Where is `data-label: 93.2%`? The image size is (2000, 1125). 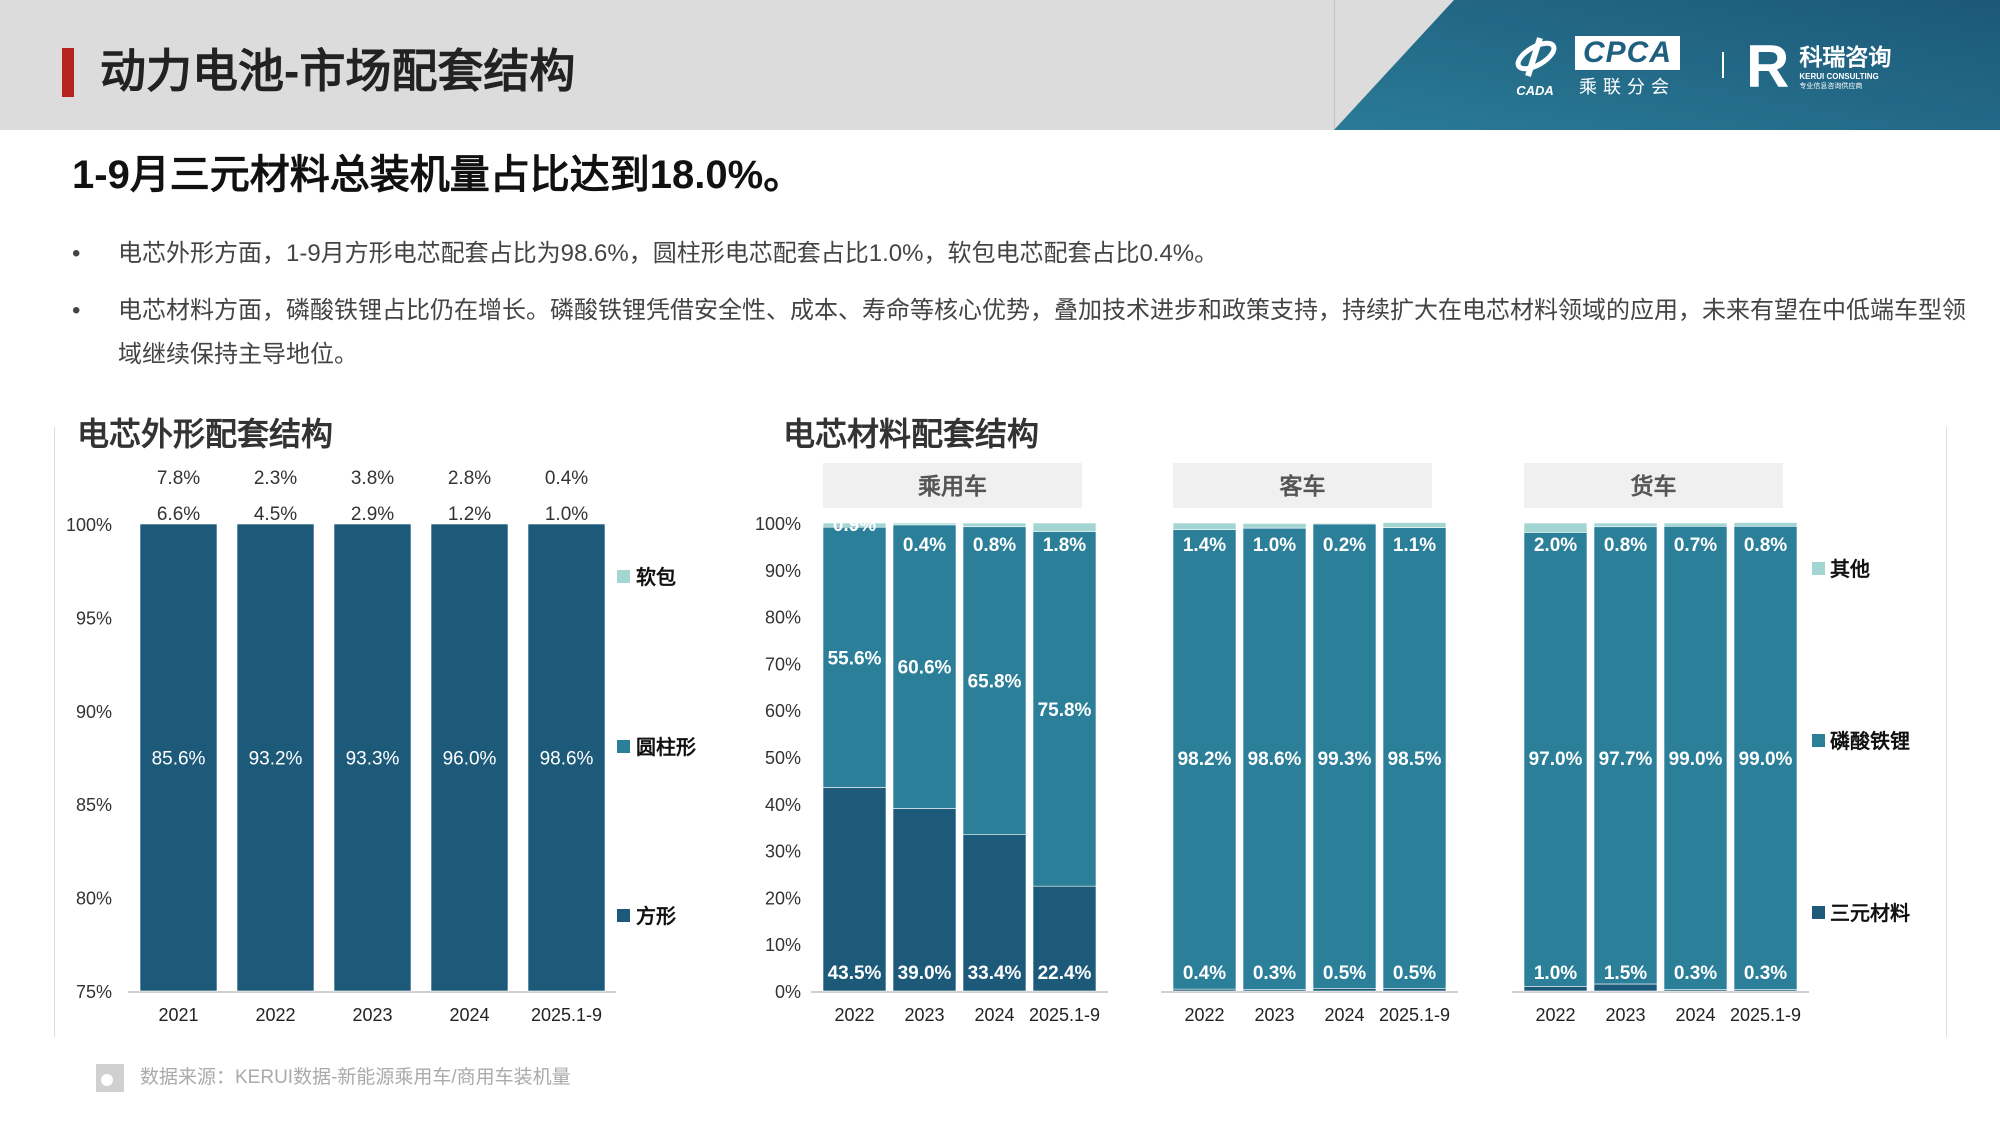
data-label: 93.2% is located at coordinates (276, 759).